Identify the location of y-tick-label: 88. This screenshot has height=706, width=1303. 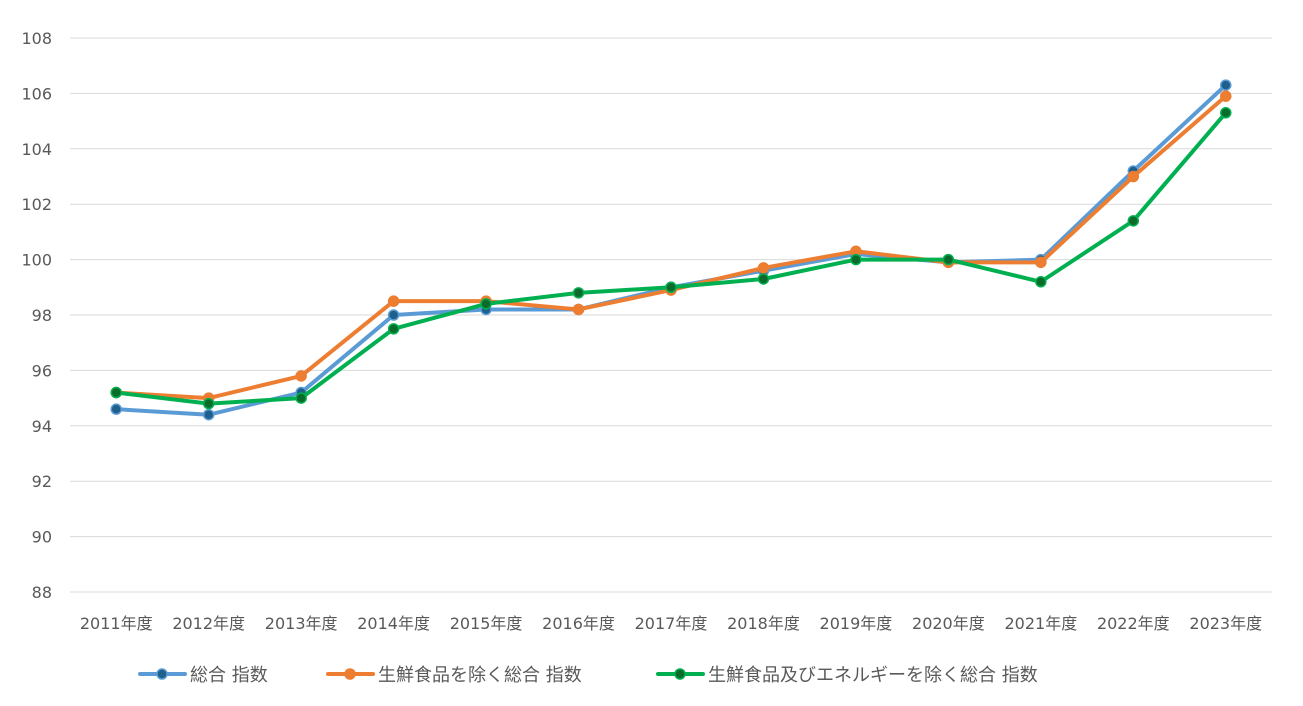
(42, 592).